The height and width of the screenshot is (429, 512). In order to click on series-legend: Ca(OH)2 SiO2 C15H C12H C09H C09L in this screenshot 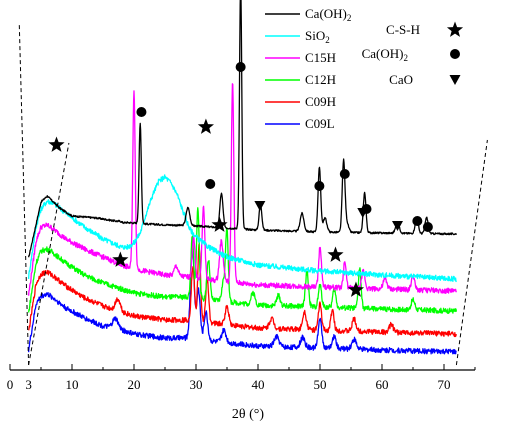, I will do `click(308, 68)`.